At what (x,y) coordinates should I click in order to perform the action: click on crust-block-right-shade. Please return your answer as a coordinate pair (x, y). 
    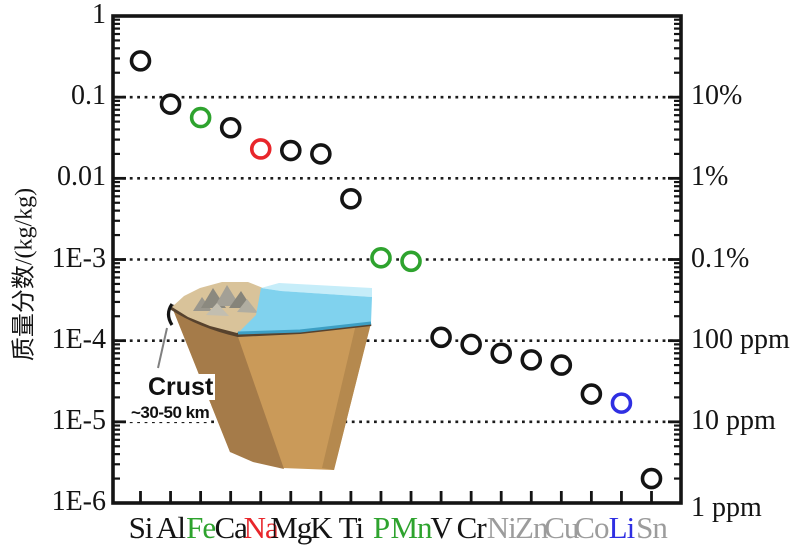
    Looking at the image, I should click on (346, 396).